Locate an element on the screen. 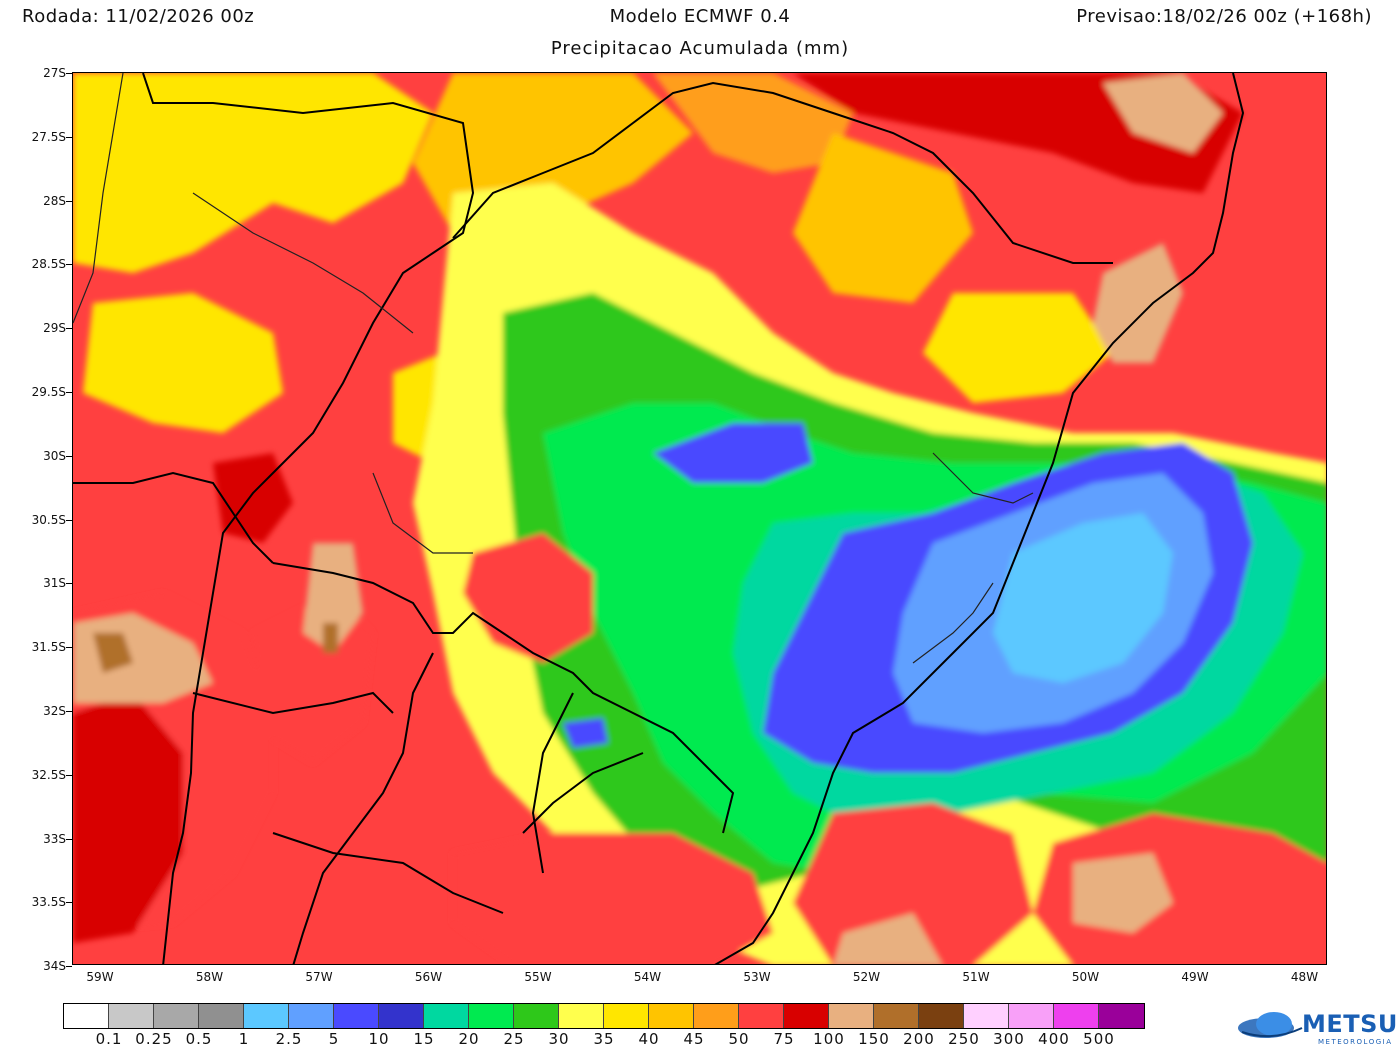  latitude-label: 30S is located at coordinates (54, 455).